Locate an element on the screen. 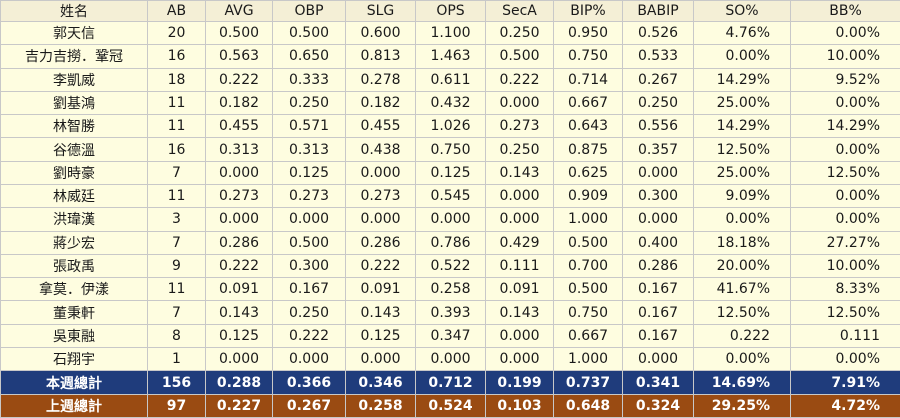 The image size is (900, 418). table-cell: 0.111 is located at coordinates (519, 266).